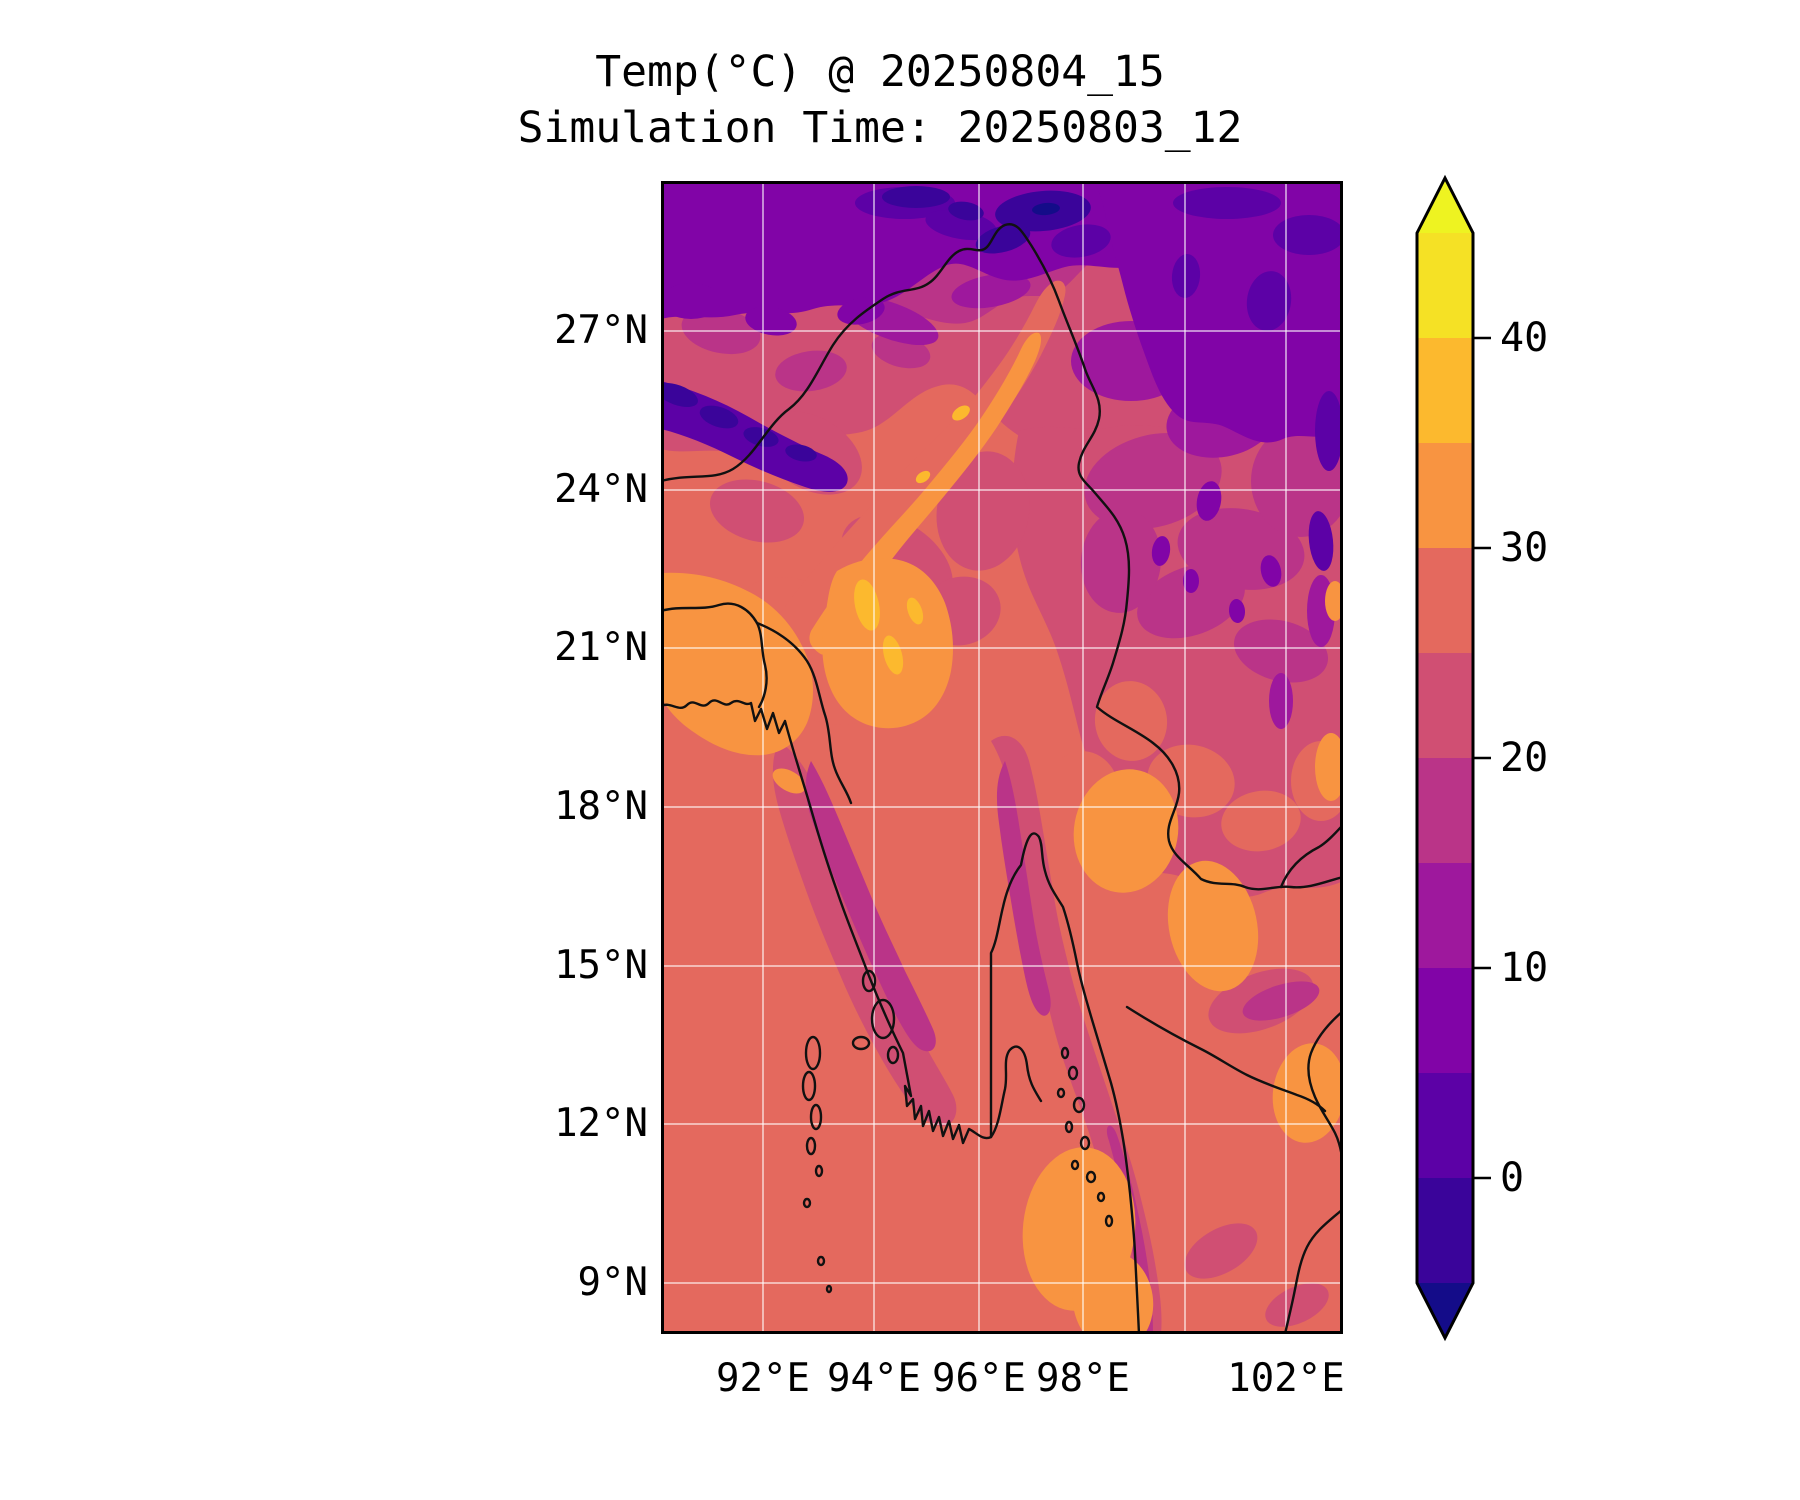 Image resolution: width=1800 pixels, height=1500 pixels. Describe the element at coordinates (874, 1378) in the screenshot. I see `lon-tick-94e: 94°E` at that location.